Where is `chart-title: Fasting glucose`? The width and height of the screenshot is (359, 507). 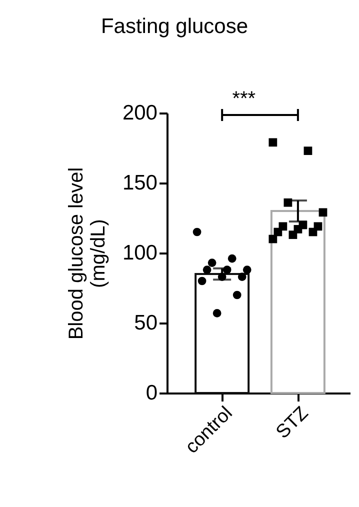 chart-title: Fasting glucose is located at coordinates (174, 26).